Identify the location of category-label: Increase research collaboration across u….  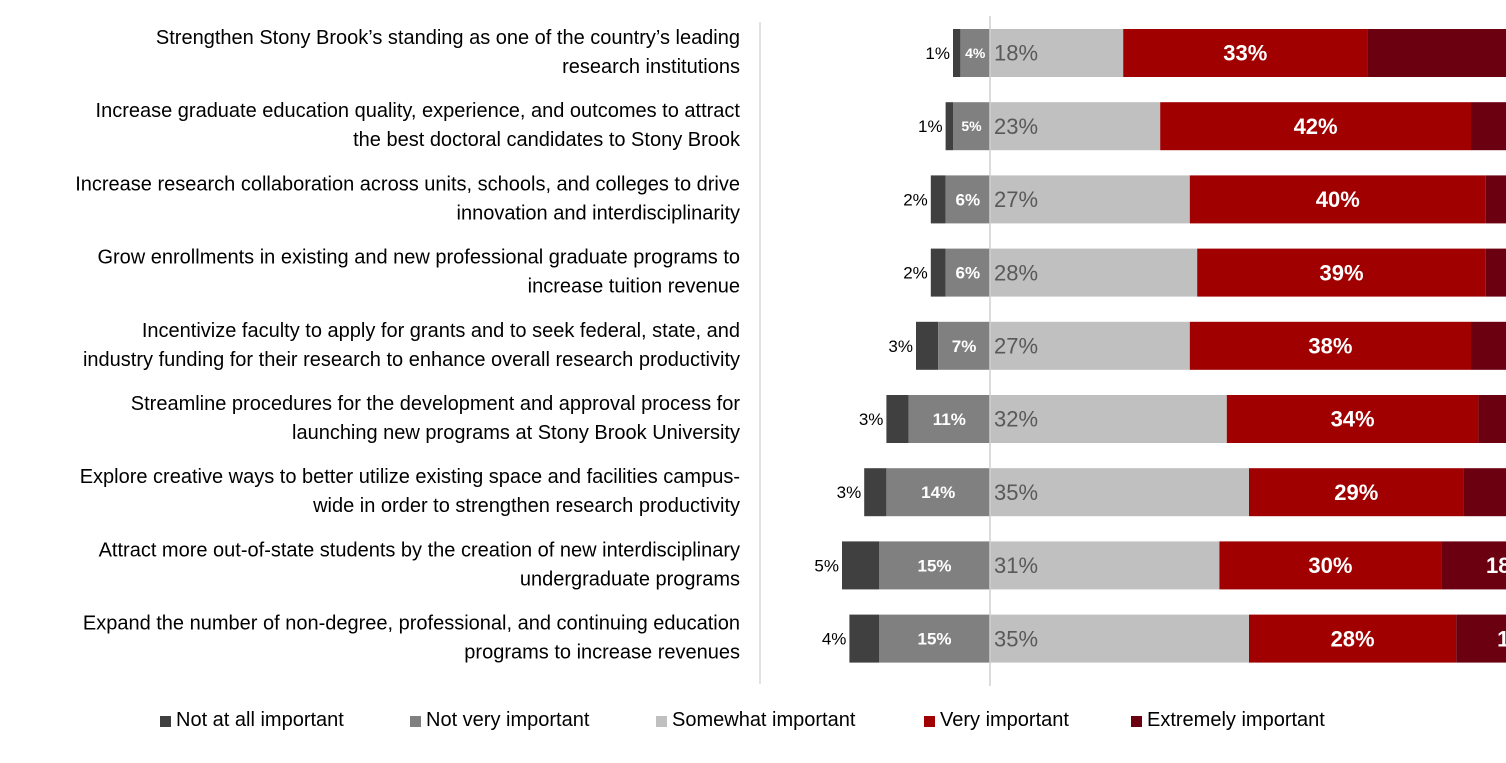
(407, 184).